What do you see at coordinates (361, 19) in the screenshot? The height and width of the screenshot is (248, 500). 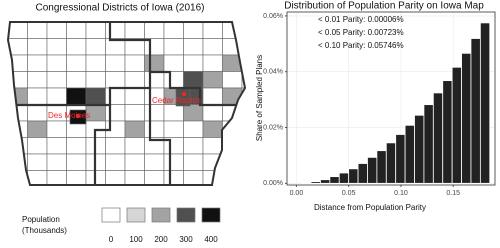 I see `annotation: < 0.01 Parity: 0.00006%` at bounding box center [361, 19].